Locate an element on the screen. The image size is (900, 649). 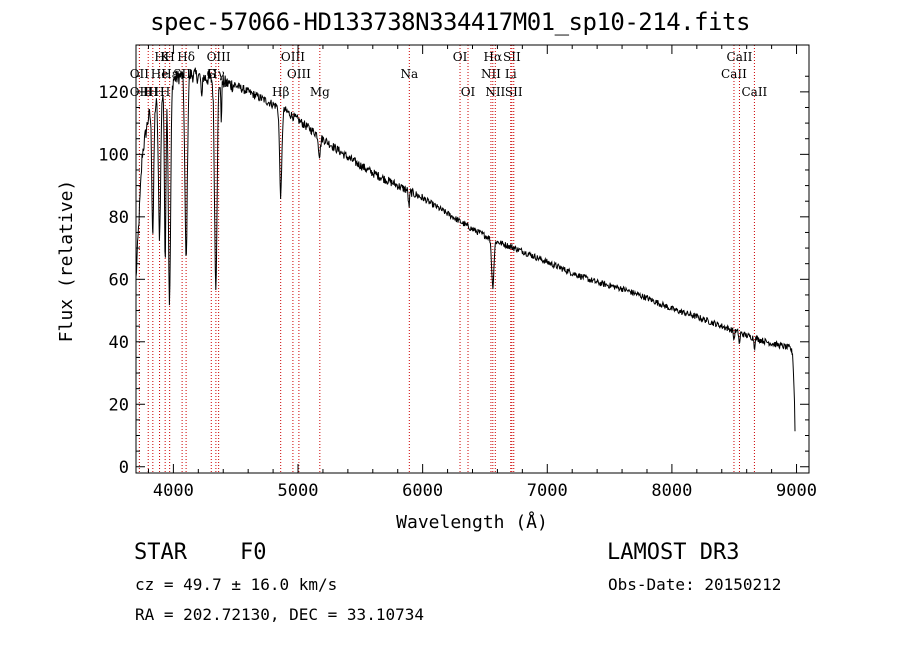
line-marker-label: Hε is located at coordinates (169, 74).